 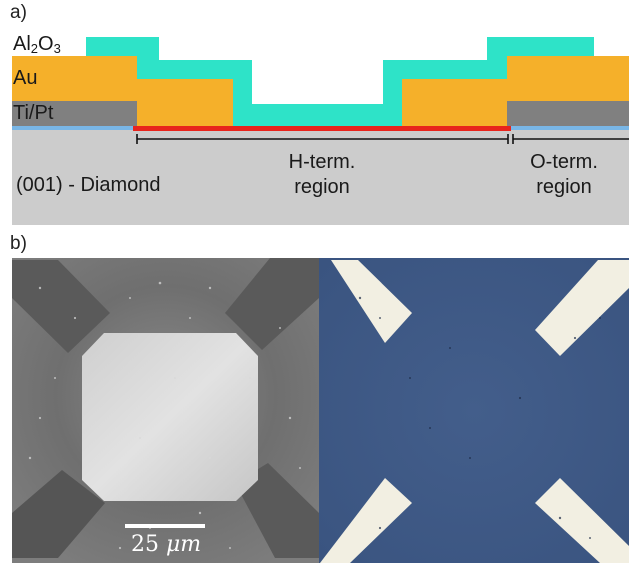 I want to click on panel-label-a: a), so click(x=18, y=12).